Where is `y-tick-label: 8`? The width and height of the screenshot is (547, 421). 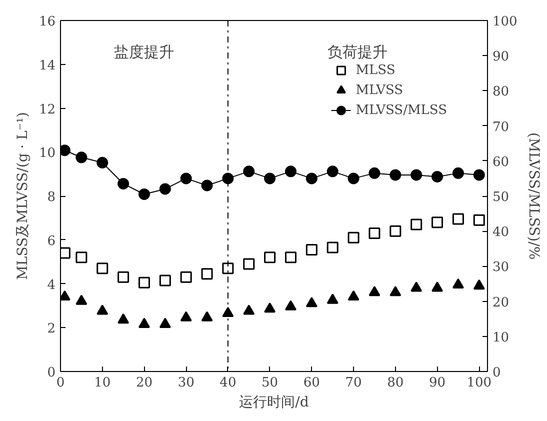 y-tick-label: 8 is located at coordinates (51, 197).